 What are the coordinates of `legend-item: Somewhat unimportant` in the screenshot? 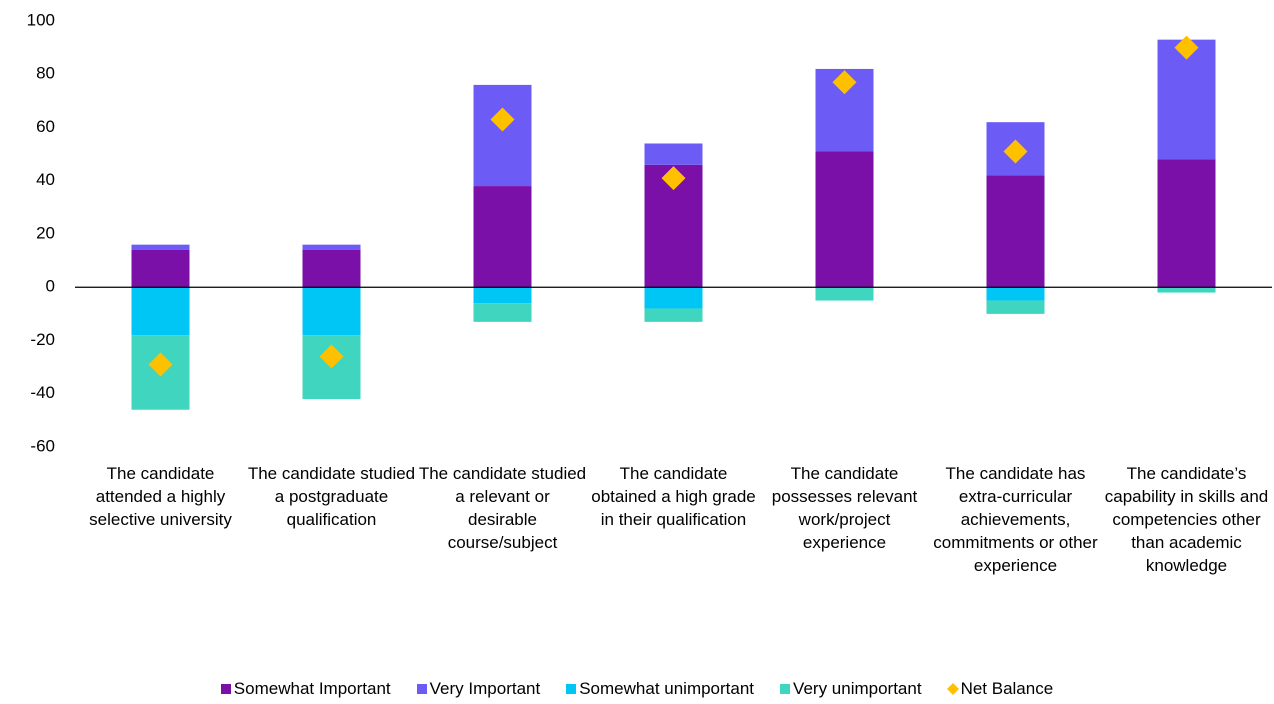 It's located at (660, 689).